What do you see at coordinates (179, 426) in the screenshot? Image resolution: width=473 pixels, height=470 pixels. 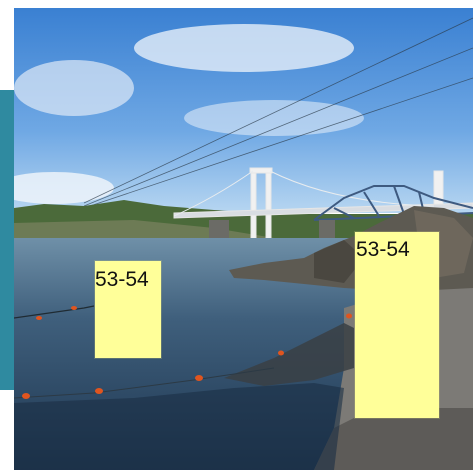 I see `foreground-water` at bounding box center [179, 426].